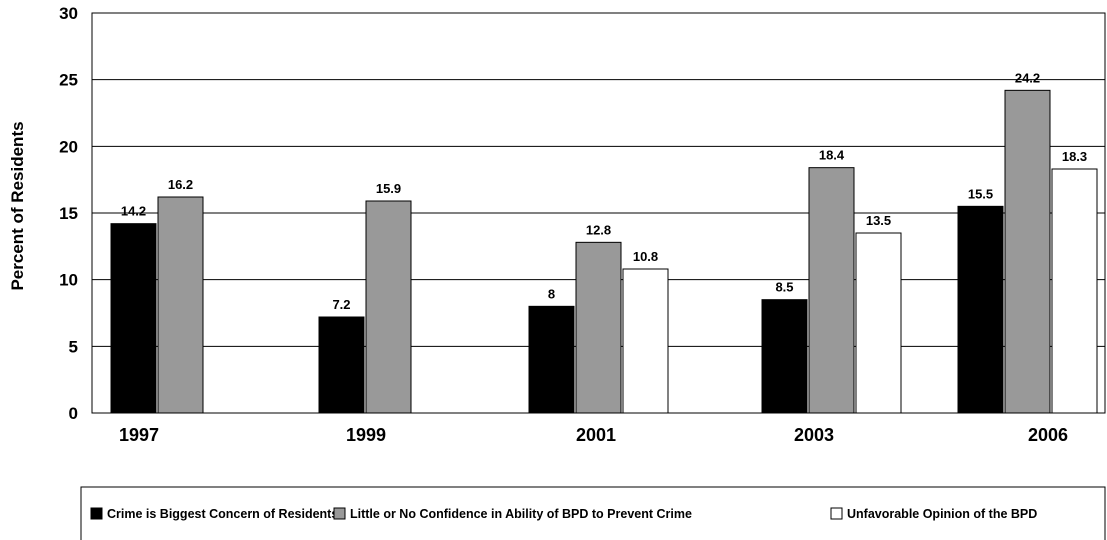  Describe the element at coordinates (366, 435) in the screenshot. I see `x-tick-label: 1999` at that location.